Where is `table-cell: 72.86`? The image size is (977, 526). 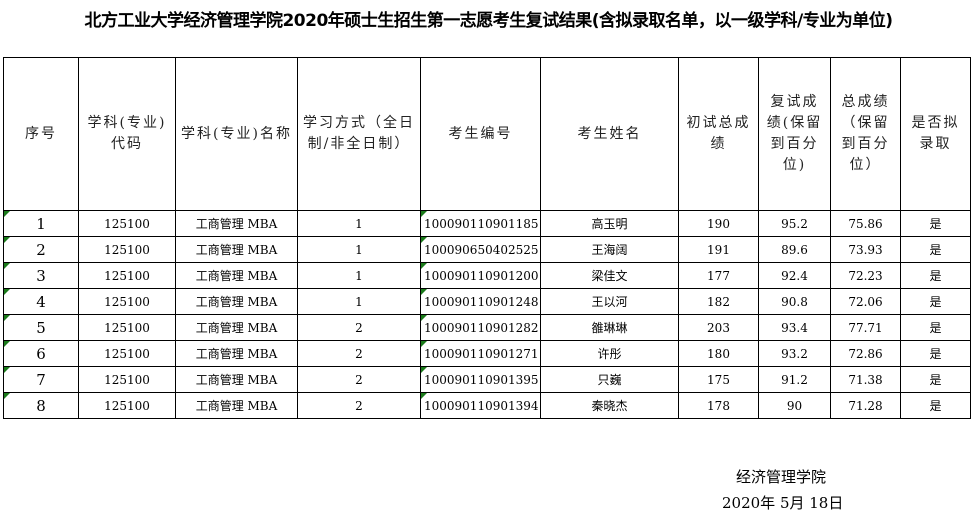 table-cell: 72.86 is located at coordinates (865, 353).